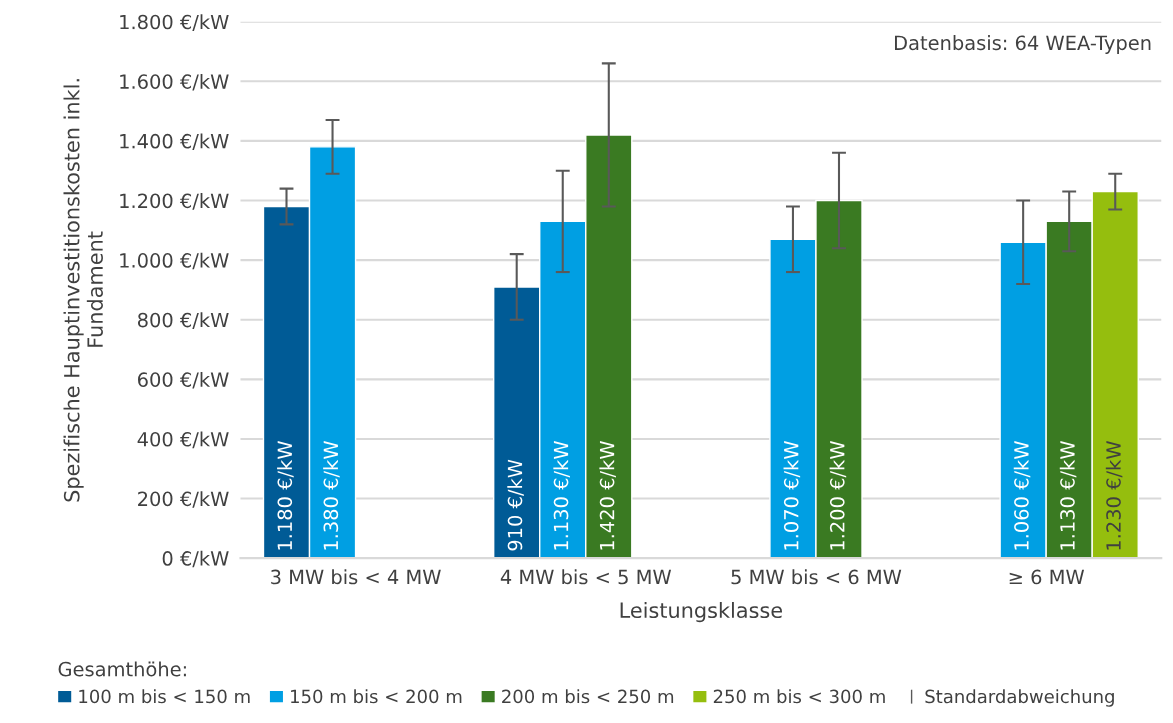 This screenshot has height=723, width=1173. I want to click on data-label: 1.420 €/kW, so click(607, 495).